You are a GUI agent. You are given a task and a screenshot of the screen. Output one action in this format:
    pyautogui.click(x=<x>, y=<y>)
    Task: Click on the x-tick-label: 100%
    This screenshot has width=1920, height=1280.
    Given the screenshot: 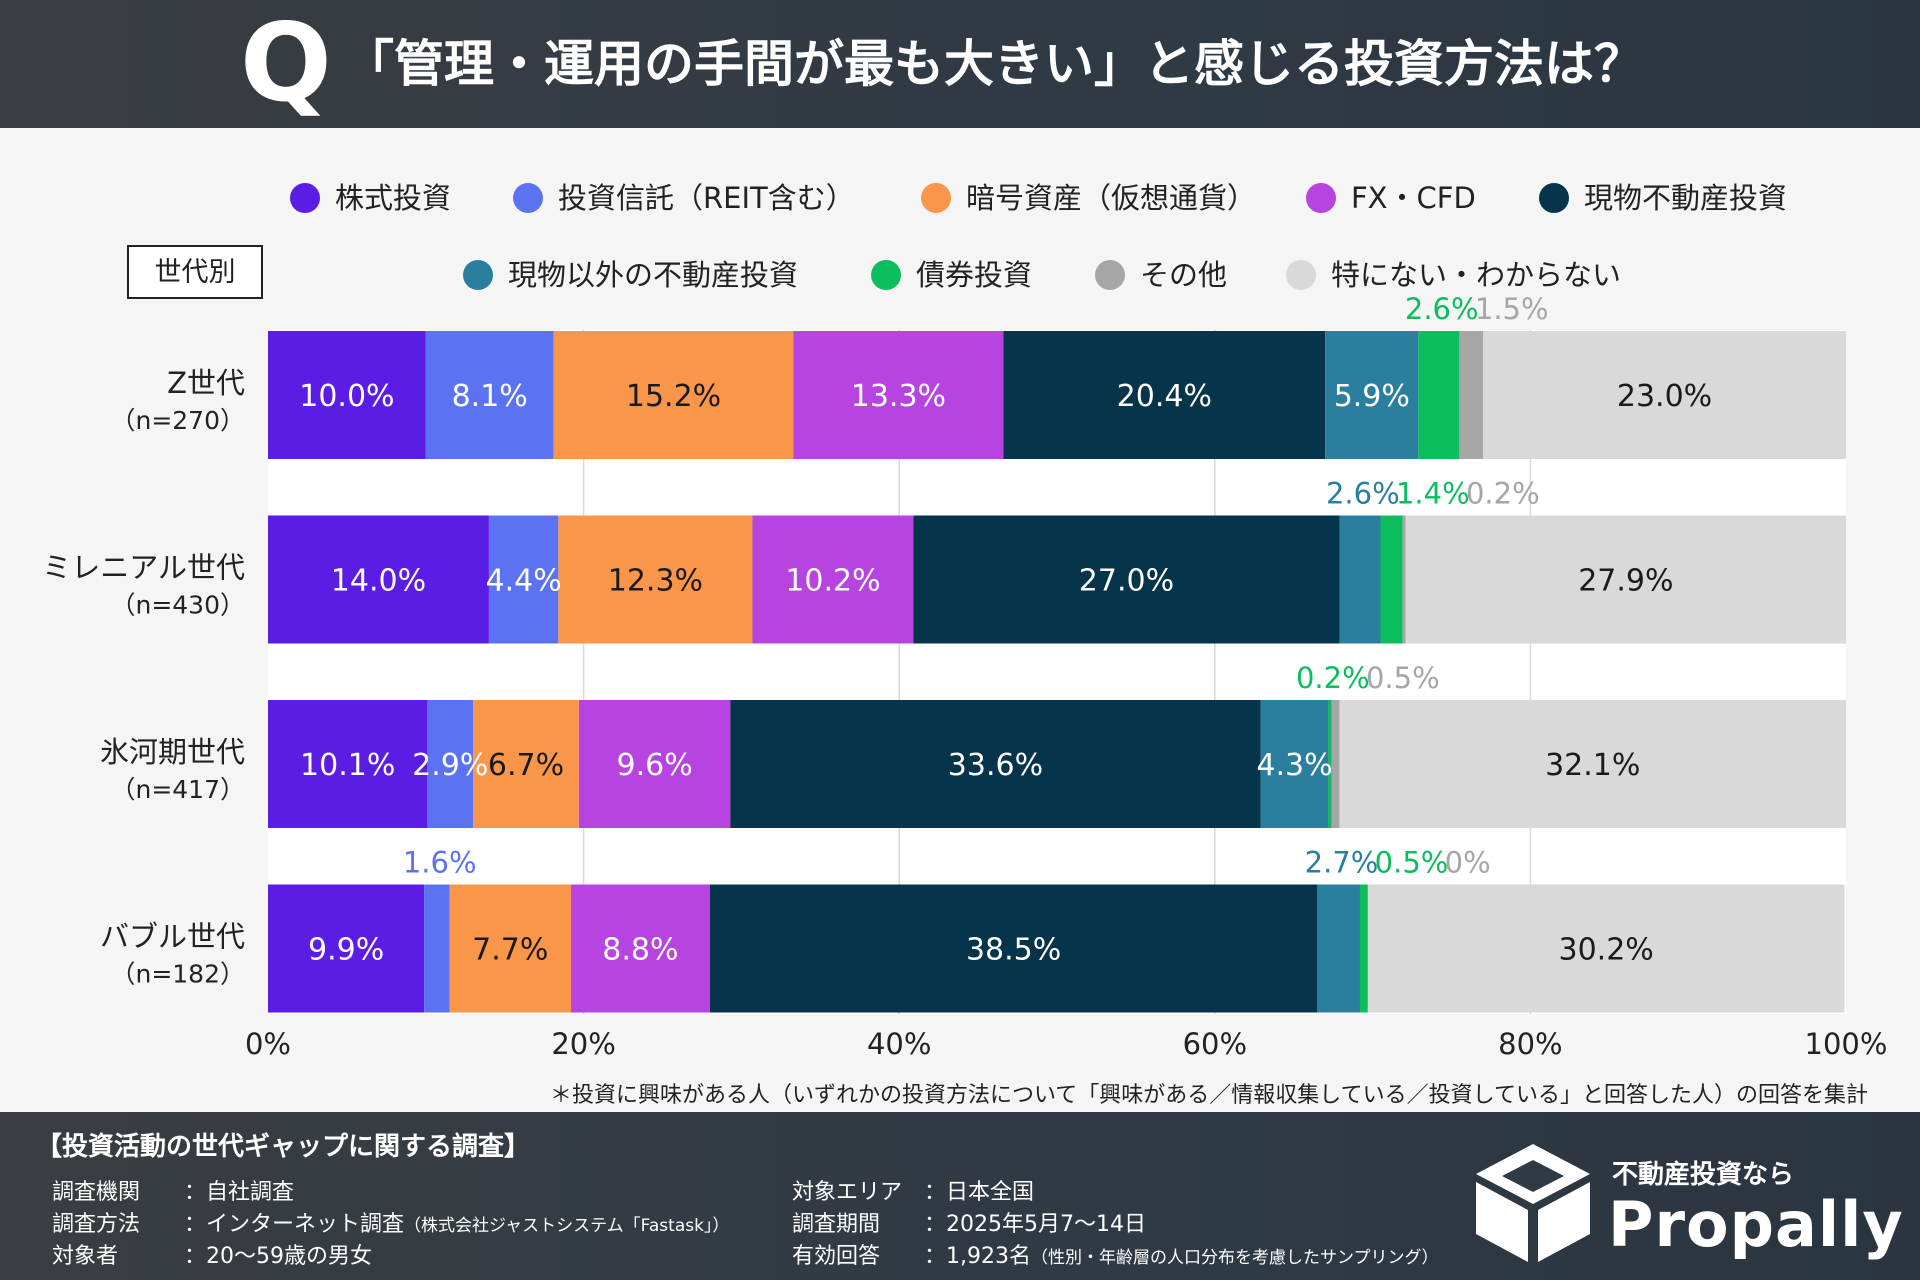 What is the action you would take?
    pyautogui.click(x=1846, y=1044)
    